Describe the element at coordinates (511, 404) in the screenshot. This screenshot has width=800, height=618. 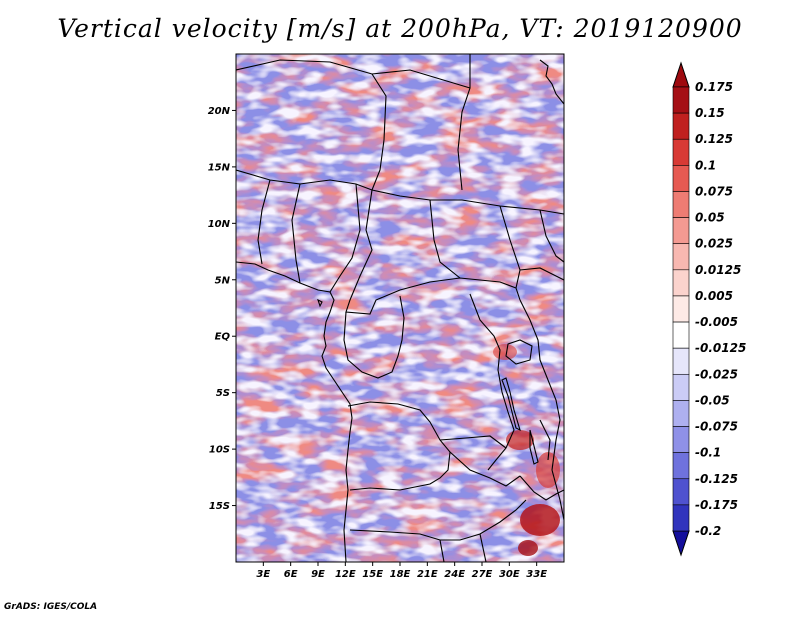
I see `lake-tanganyika` at that location.